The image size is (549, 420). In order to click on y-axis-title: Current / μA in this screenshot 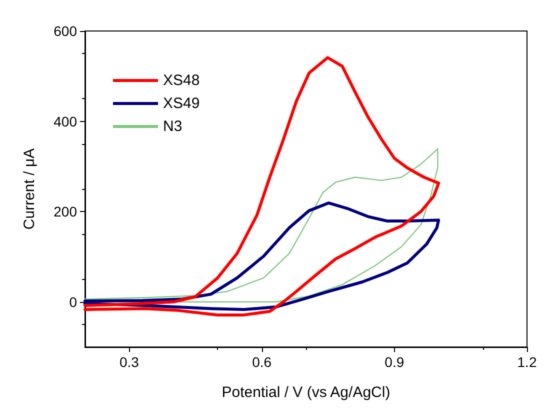, I will do `click(29, 189)`.